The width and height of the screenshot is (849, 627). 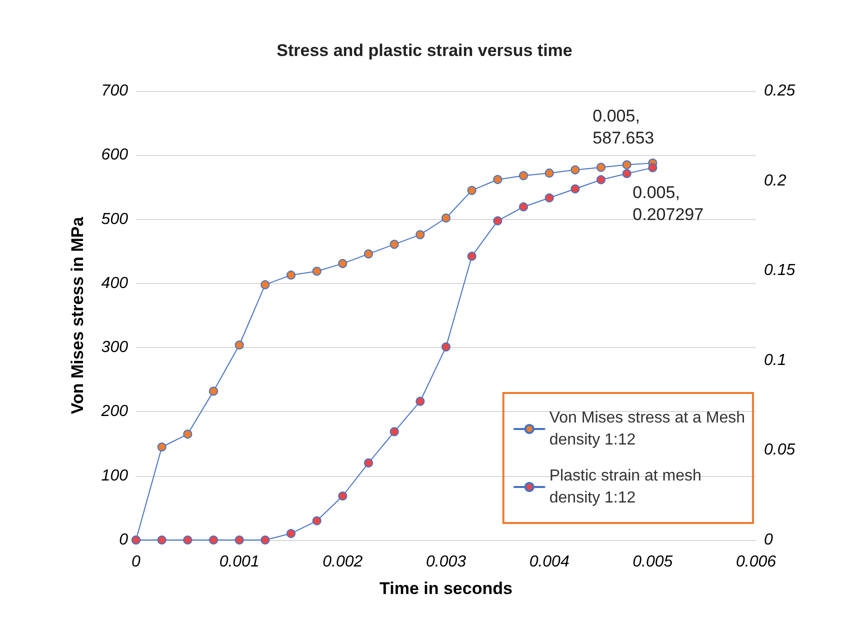 I want to click on y-tick-label: 600, so click(x=114, y=155).